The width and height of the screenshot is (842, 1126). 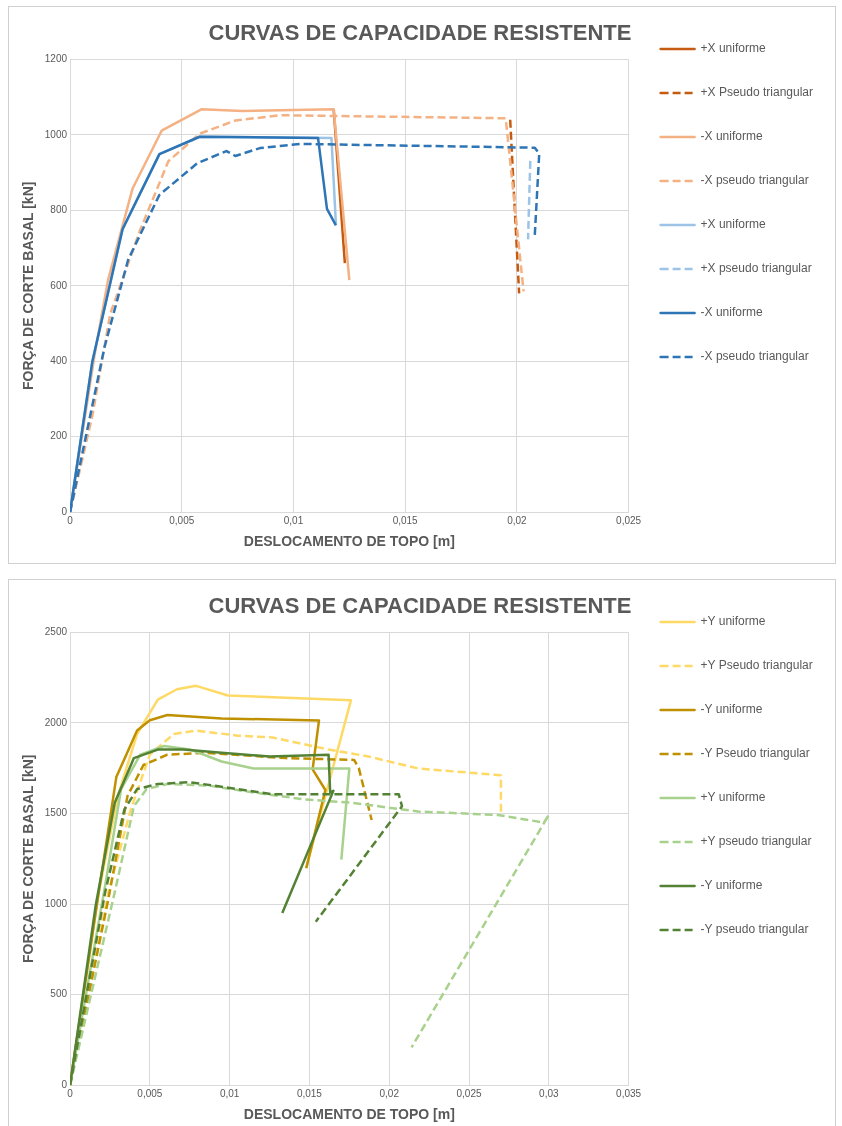 I want to click on y-tick-label: 1200, so click(x=56, y=59).